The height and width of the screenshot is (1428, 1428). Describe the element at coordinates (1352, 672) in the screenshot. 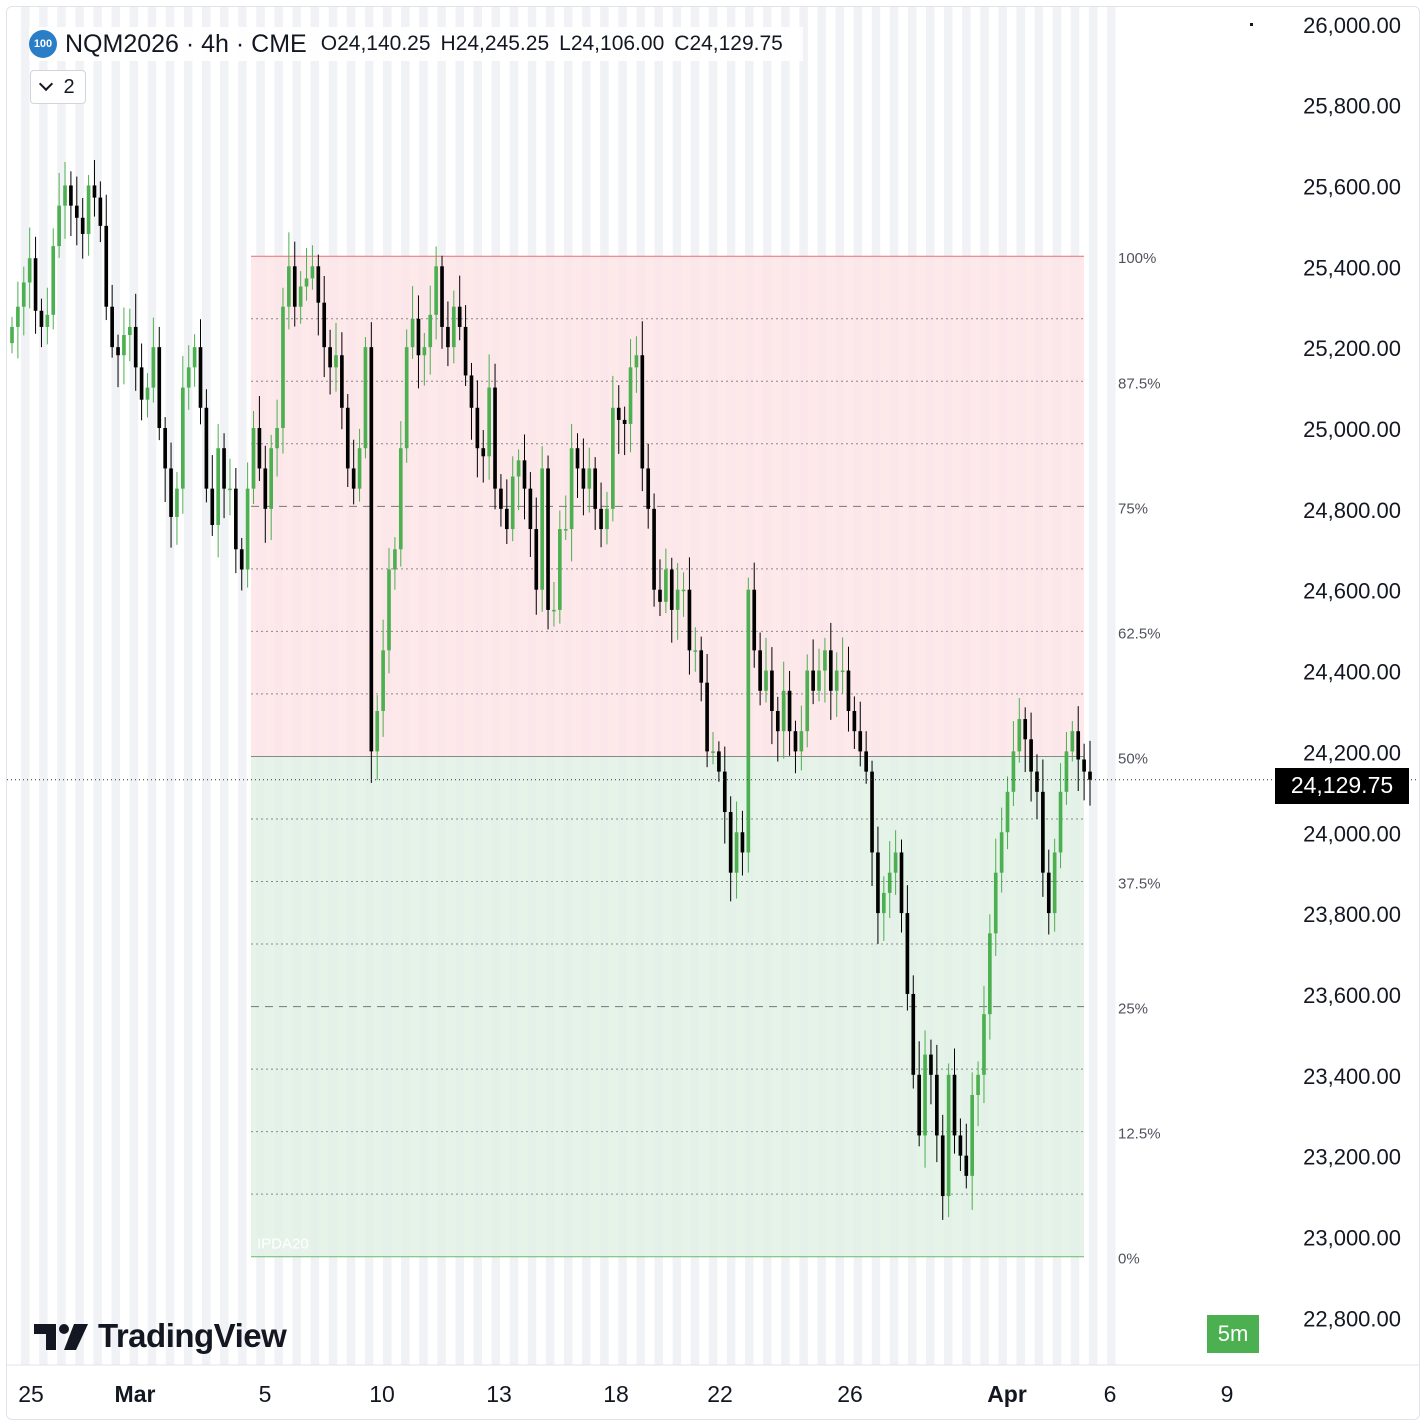

I see `price-tick-label: 24,400.00` at that location.